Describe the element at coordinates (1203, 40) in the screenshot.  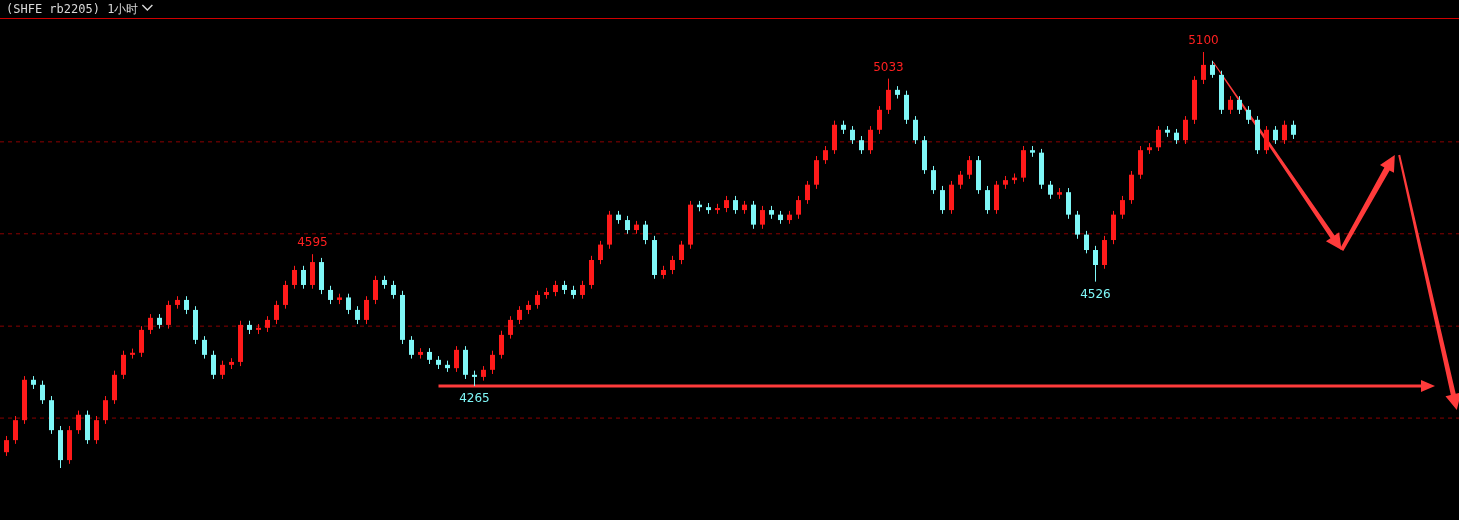
I see `annotation: 5100` at that location.